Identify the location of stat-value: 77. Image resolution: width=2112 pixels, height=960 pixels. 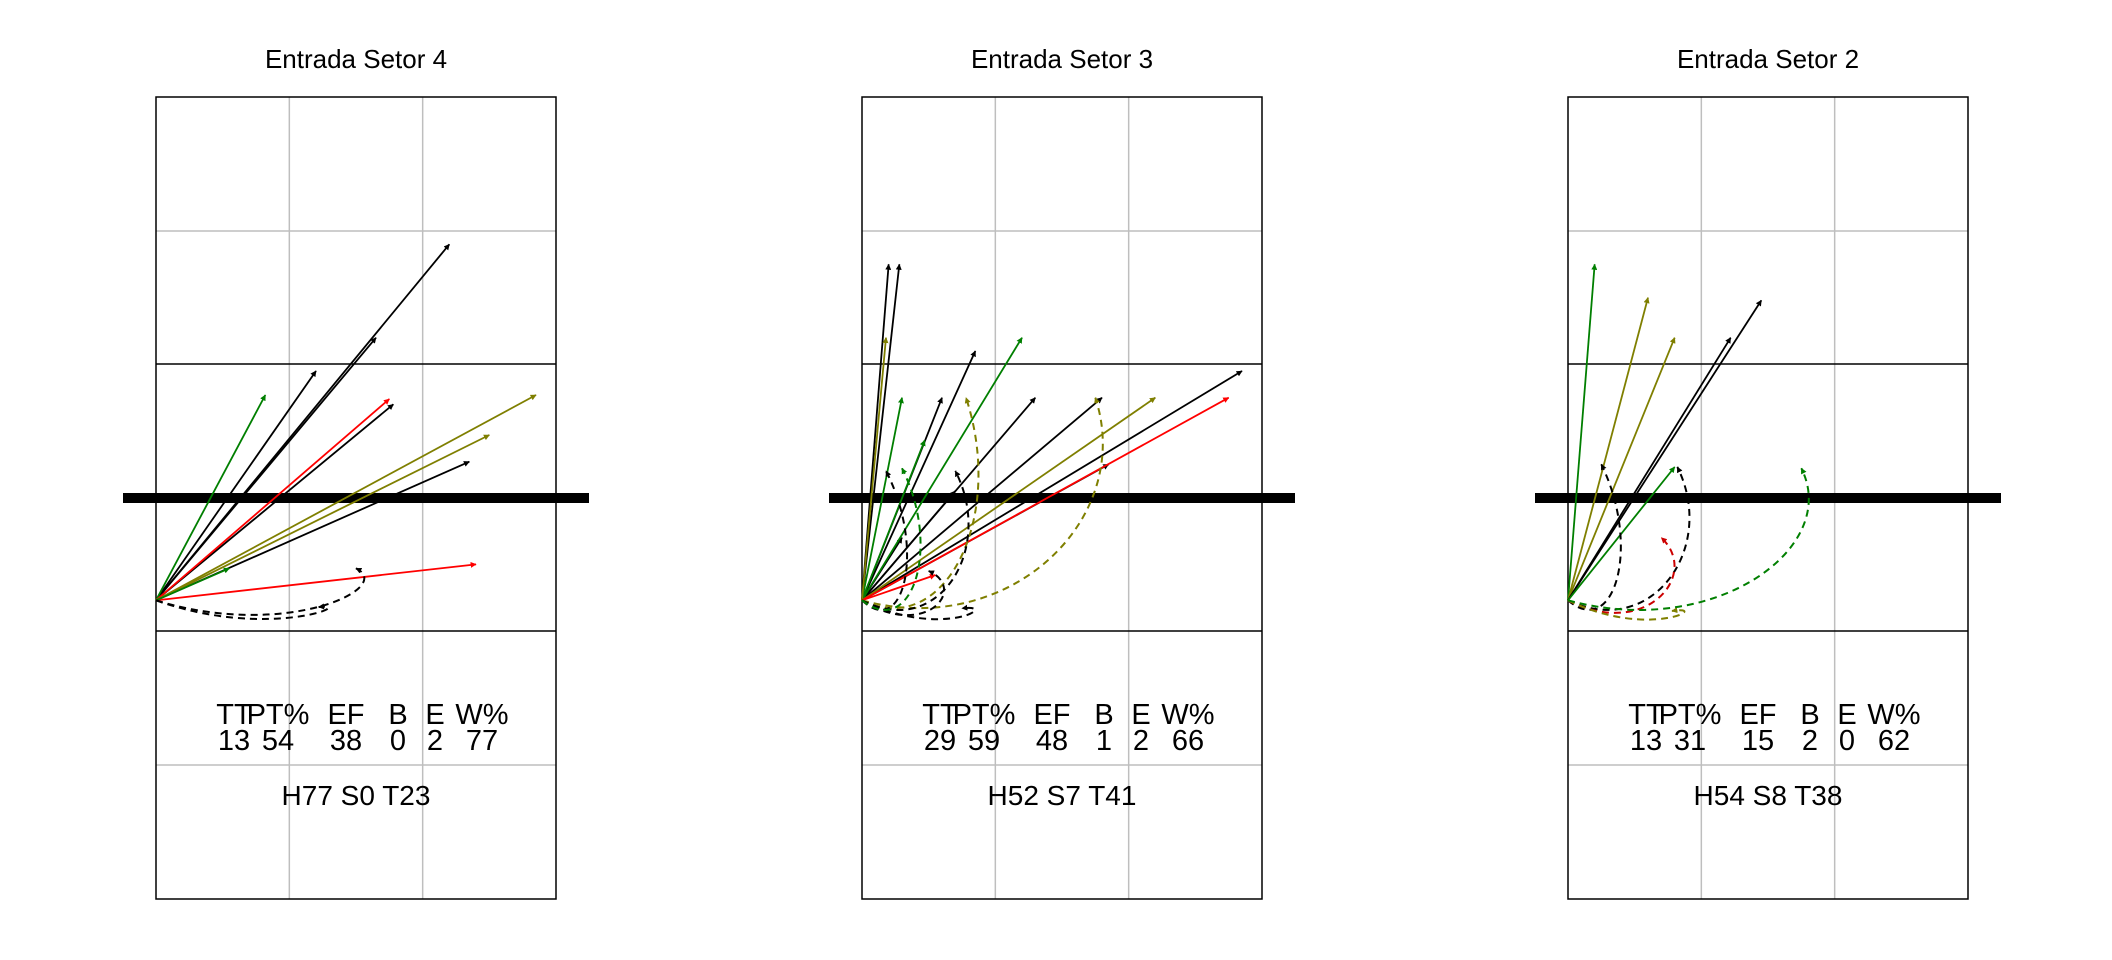
(482, 741).